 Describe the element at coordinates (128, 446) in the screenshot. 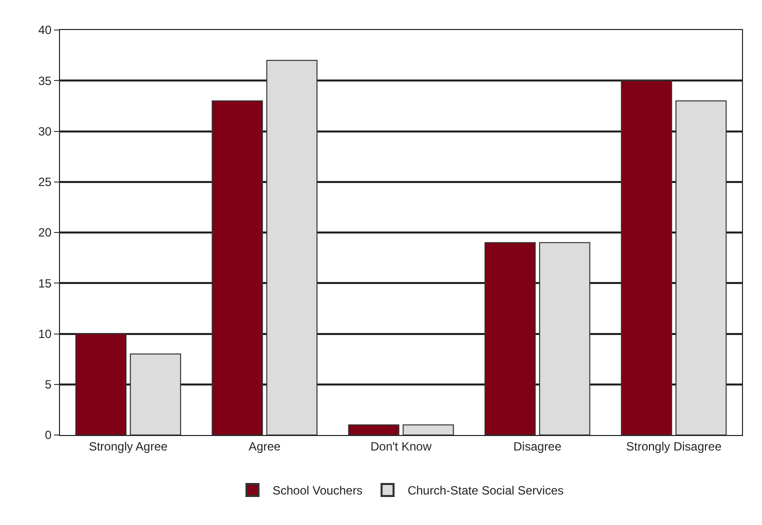

I see `x-tick-label: Strongly Agree` at that location.